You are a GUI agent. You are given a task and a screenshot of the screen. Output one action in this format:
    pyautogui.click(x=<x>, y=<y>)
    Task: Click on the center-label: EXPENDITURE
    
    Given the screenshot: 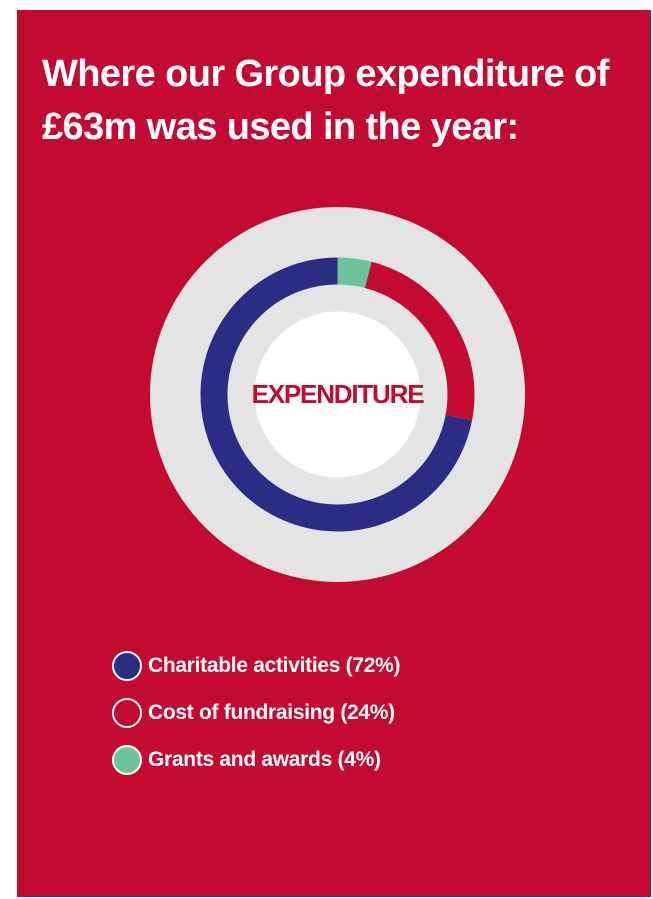 What is the action you would take?
    pyautogui.click(x=338, y=394)
    